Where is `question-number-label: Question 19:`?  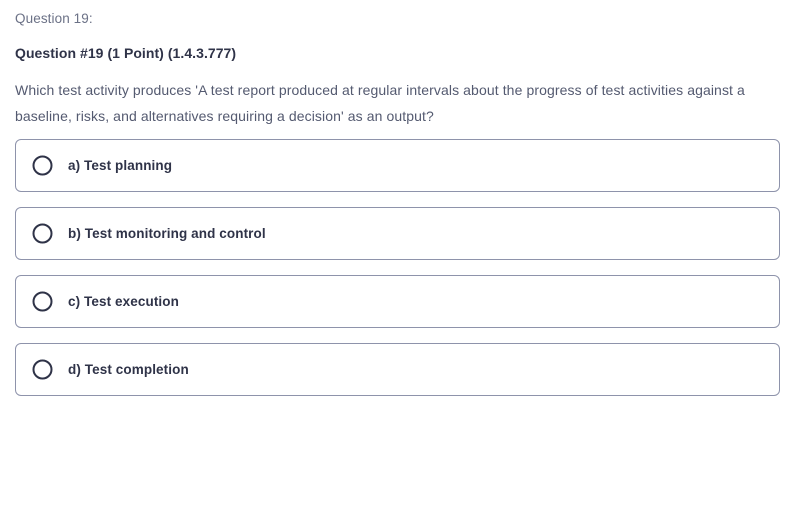
question-number-label: Question 19: is located at coordinates (54, 18).